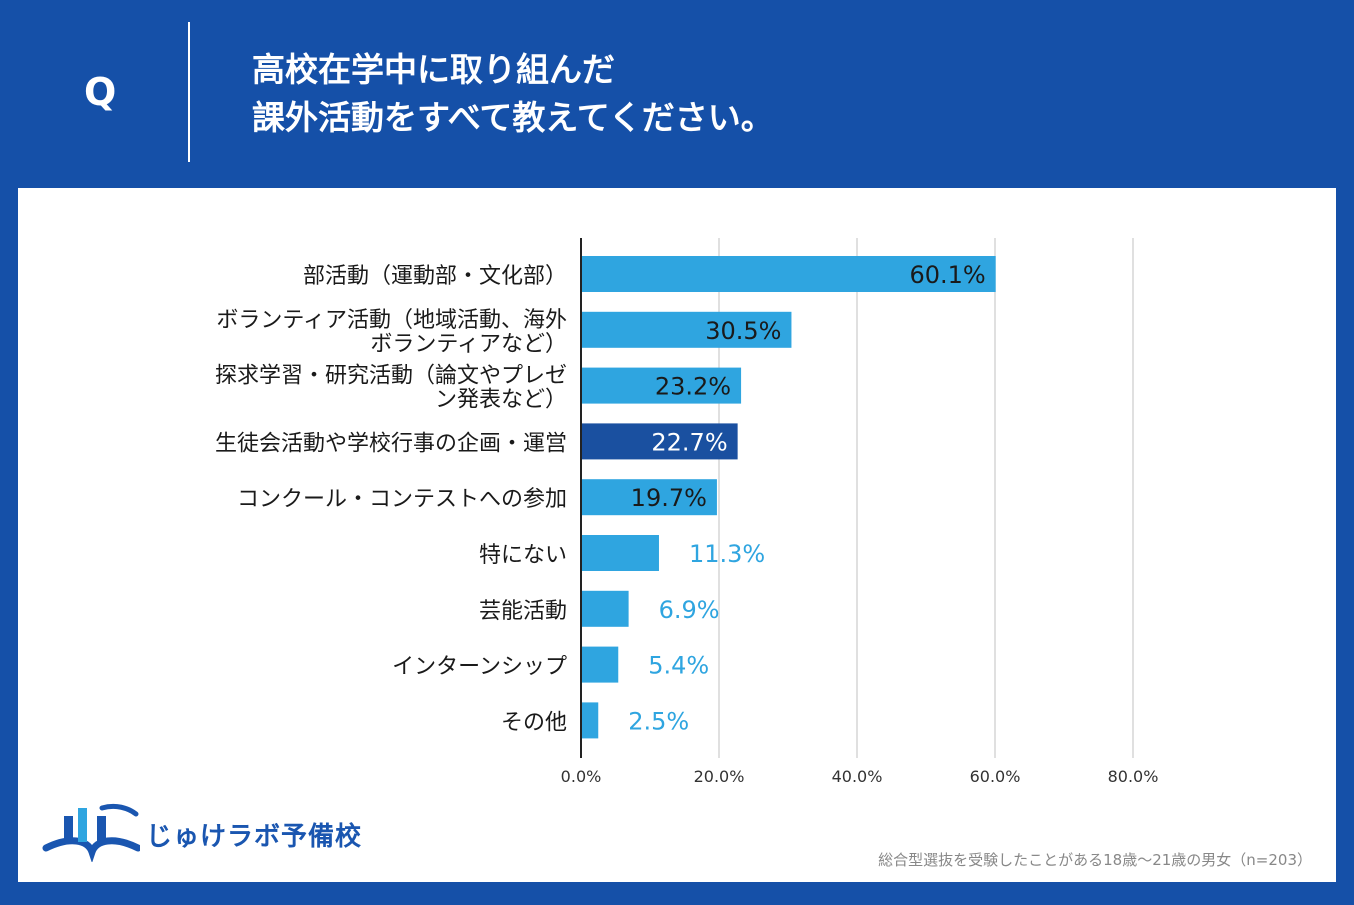 The width and height of the screenshot is (1354, 905). Describe the element at coordinates (678, 666) in the screenshot. I see `data-label: 5.4%` at that location.